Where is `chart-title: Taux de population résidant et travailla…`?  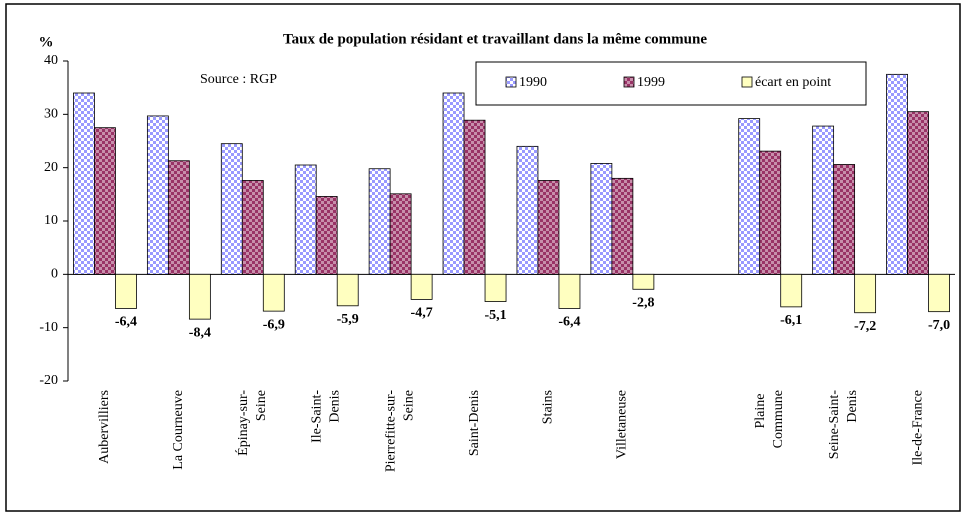
chart-title: Taux de population résidant et travailla… is located at coordinates (495, 39).